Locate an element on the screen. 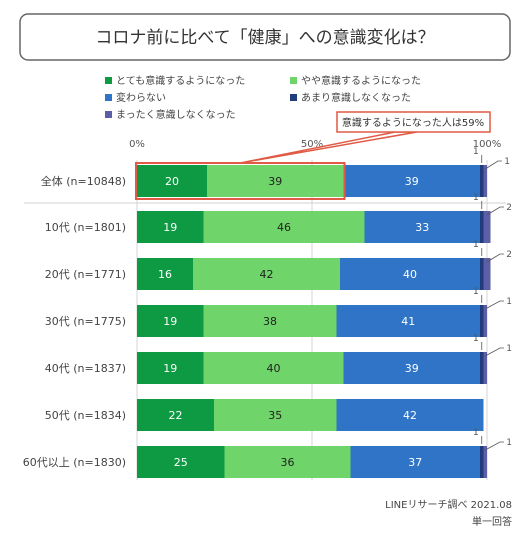 This screenshot has height=544, width=530. bar-data-label: 20 is located at coordinates (172, 181).